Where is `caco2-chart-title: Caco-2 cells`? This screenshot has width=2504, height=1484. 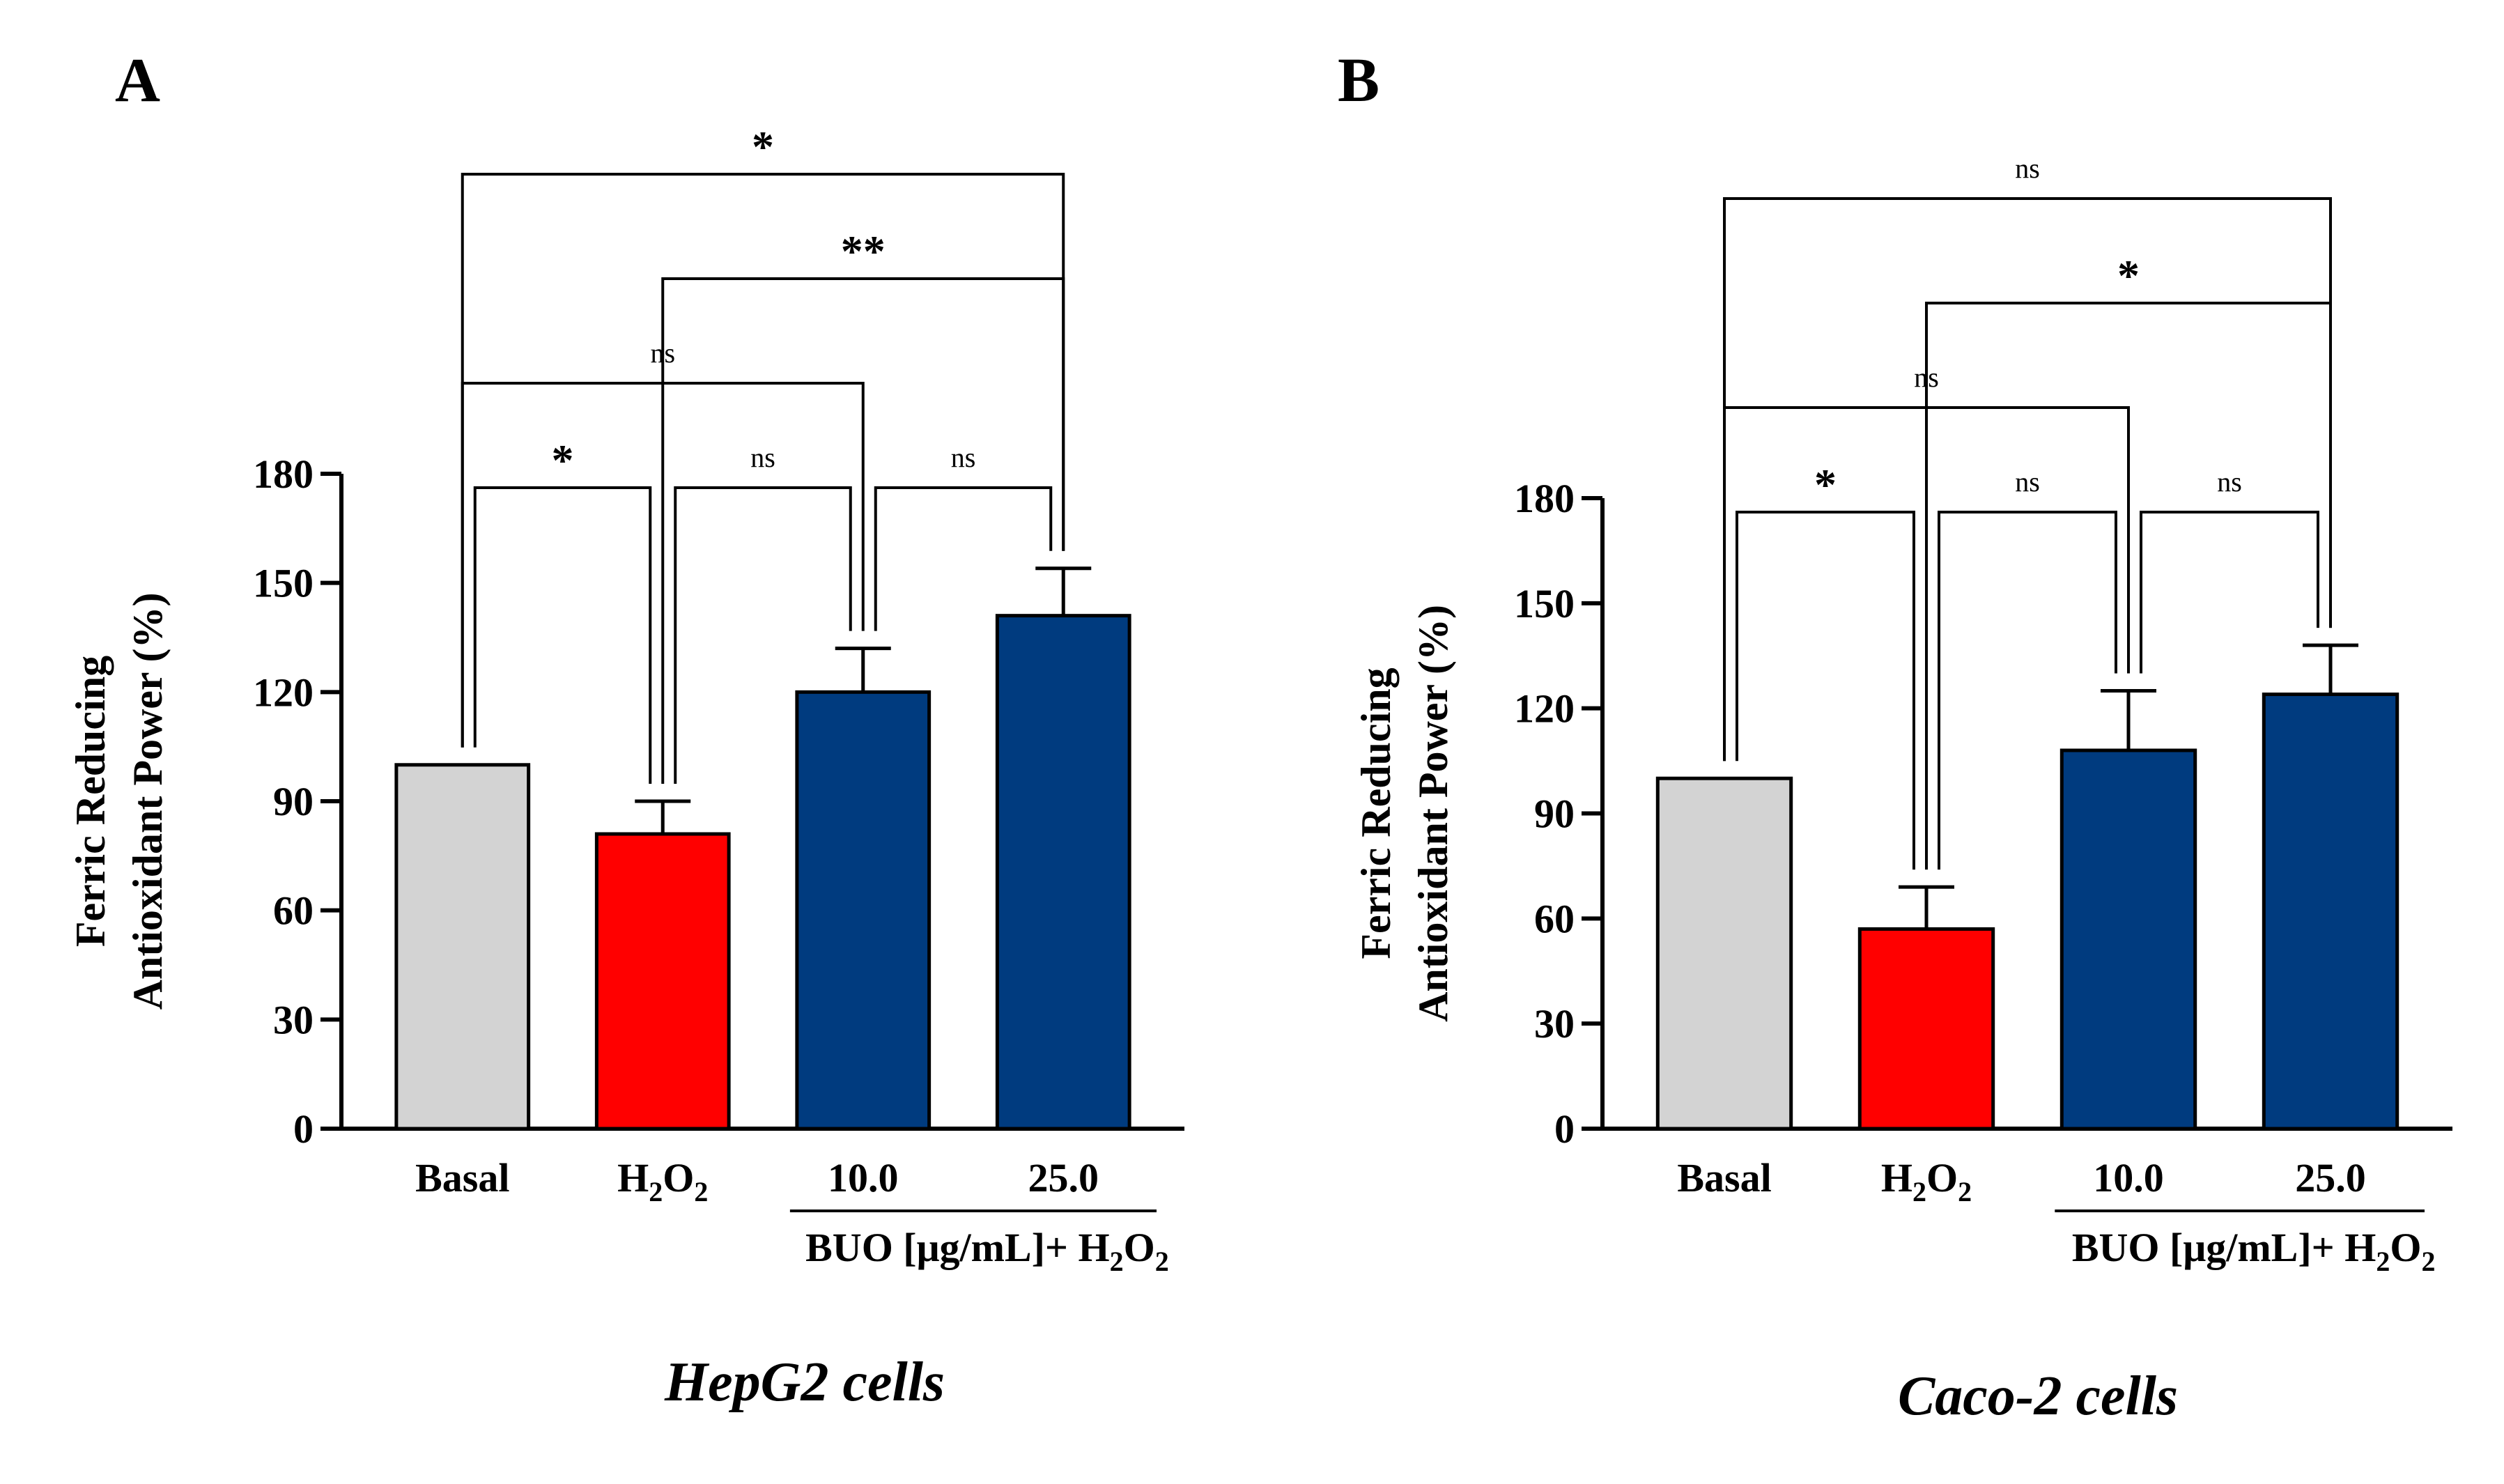
caco2-chart-title: Caco-2 cells is located at coordinates (2038, 1396).